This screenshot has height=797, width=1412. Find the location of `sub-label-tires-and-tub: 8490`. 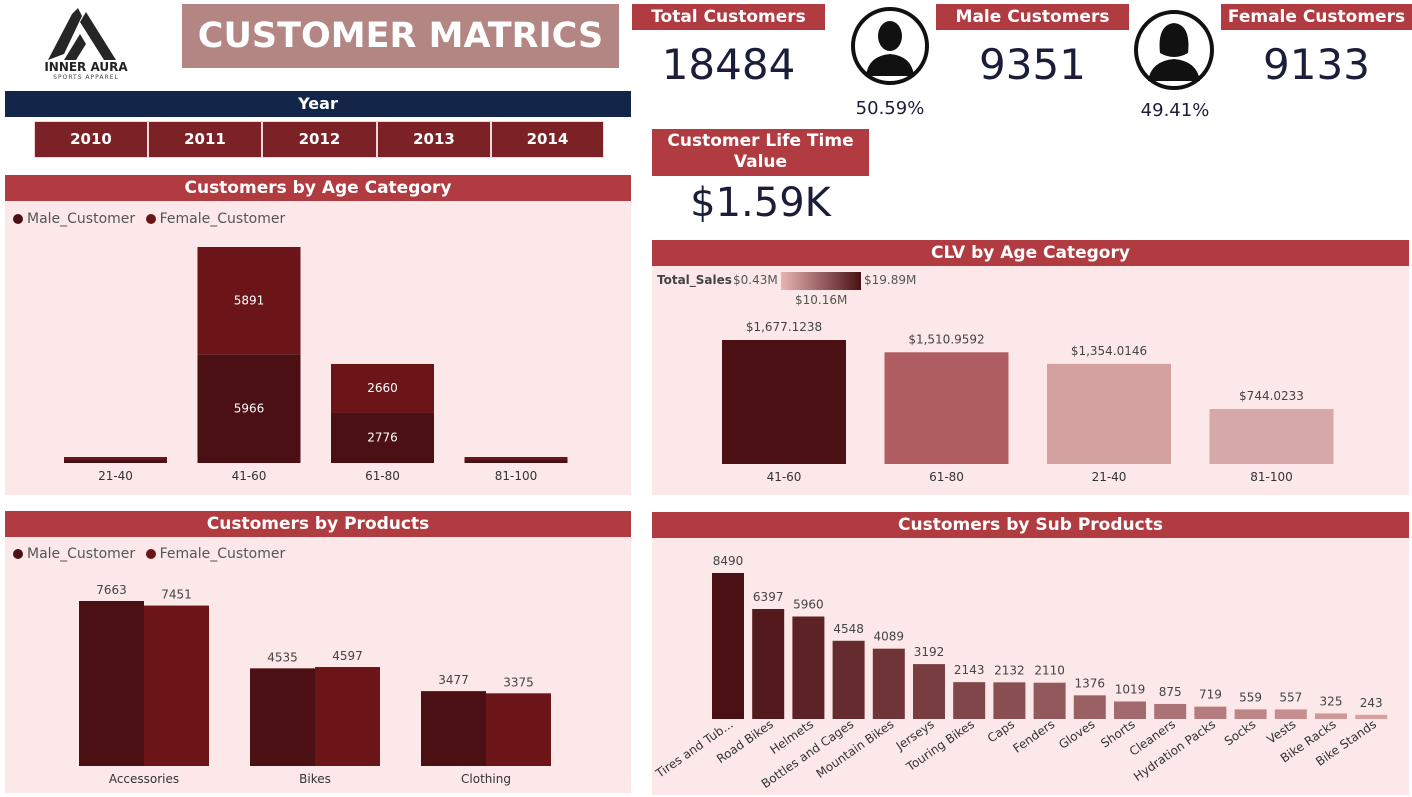

sub-label-tires-and-tub: 8490 is located at coordinates (728, 561).